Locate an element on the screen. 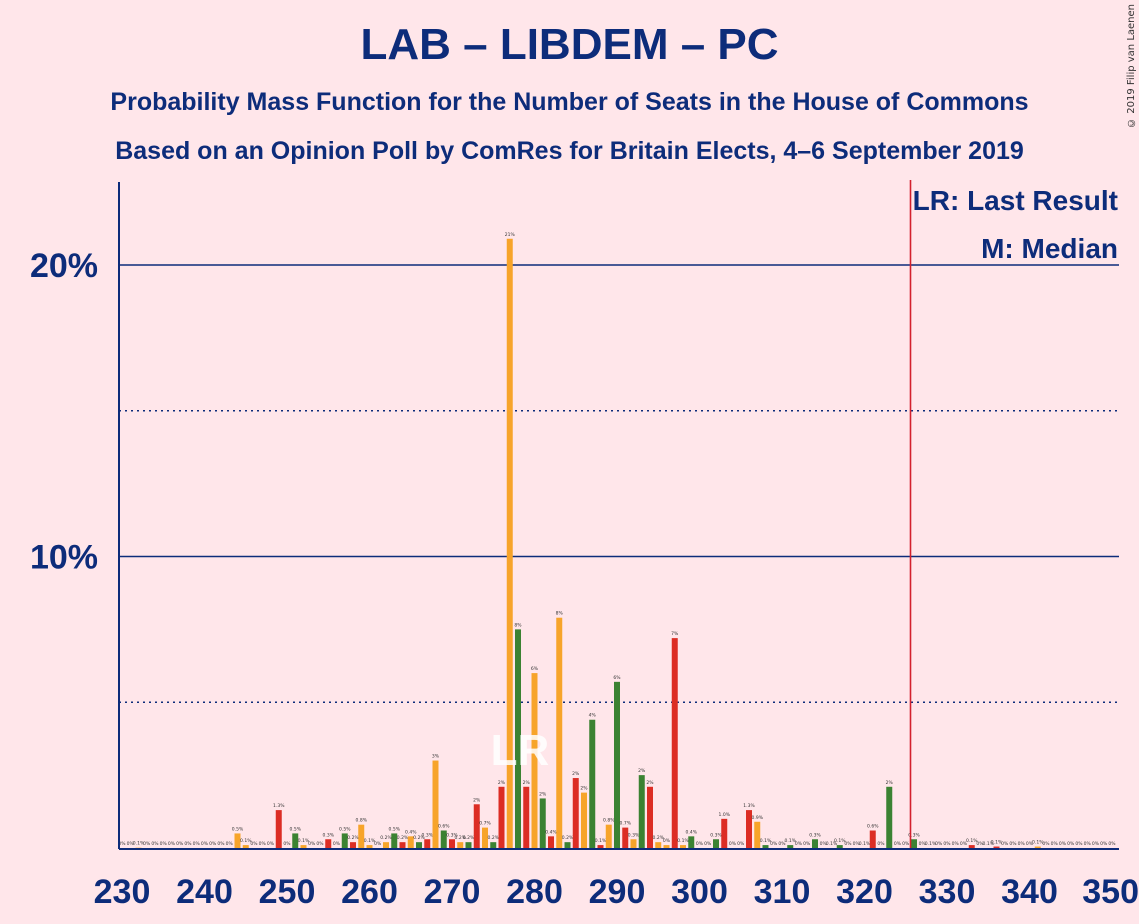 The height and width of the screenshot is (924, 1139). legend-last-result: LR: Last Result is located at coordinates (1015, 200).